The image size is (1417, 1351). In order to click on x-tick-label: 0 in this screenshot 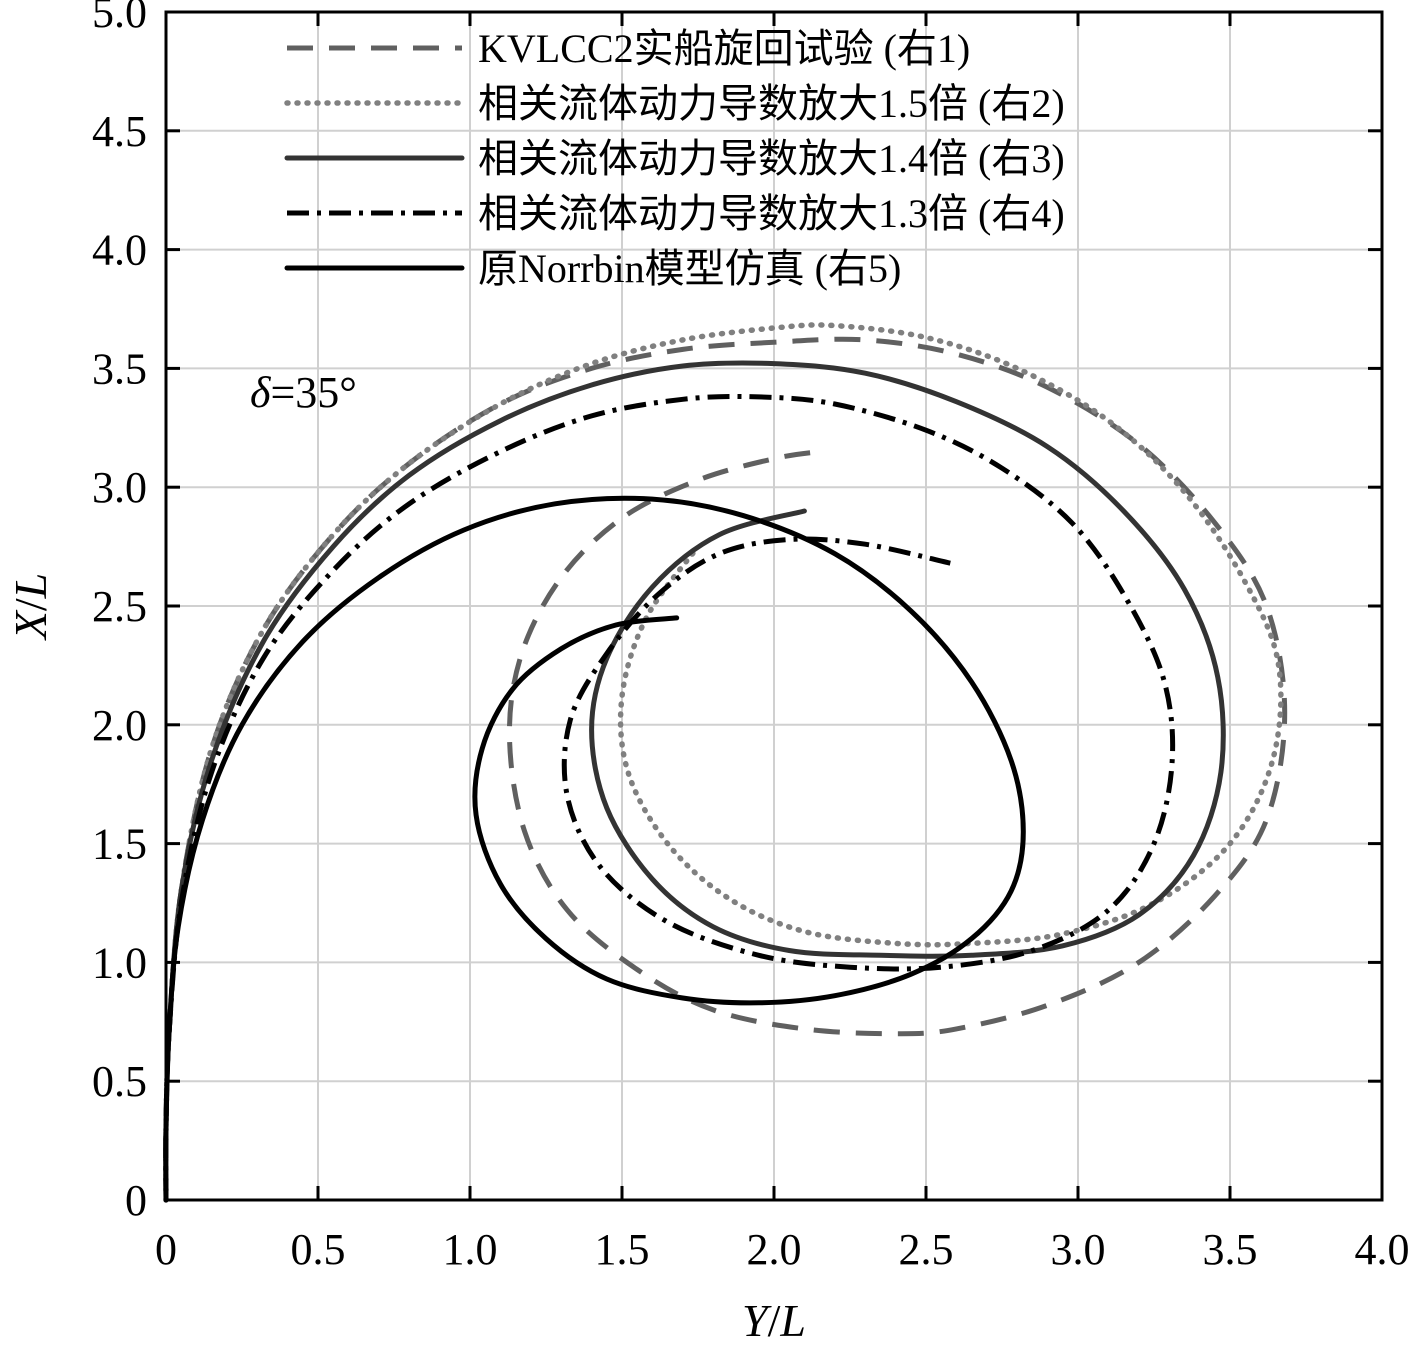, I will do `click(166, 1249)`.